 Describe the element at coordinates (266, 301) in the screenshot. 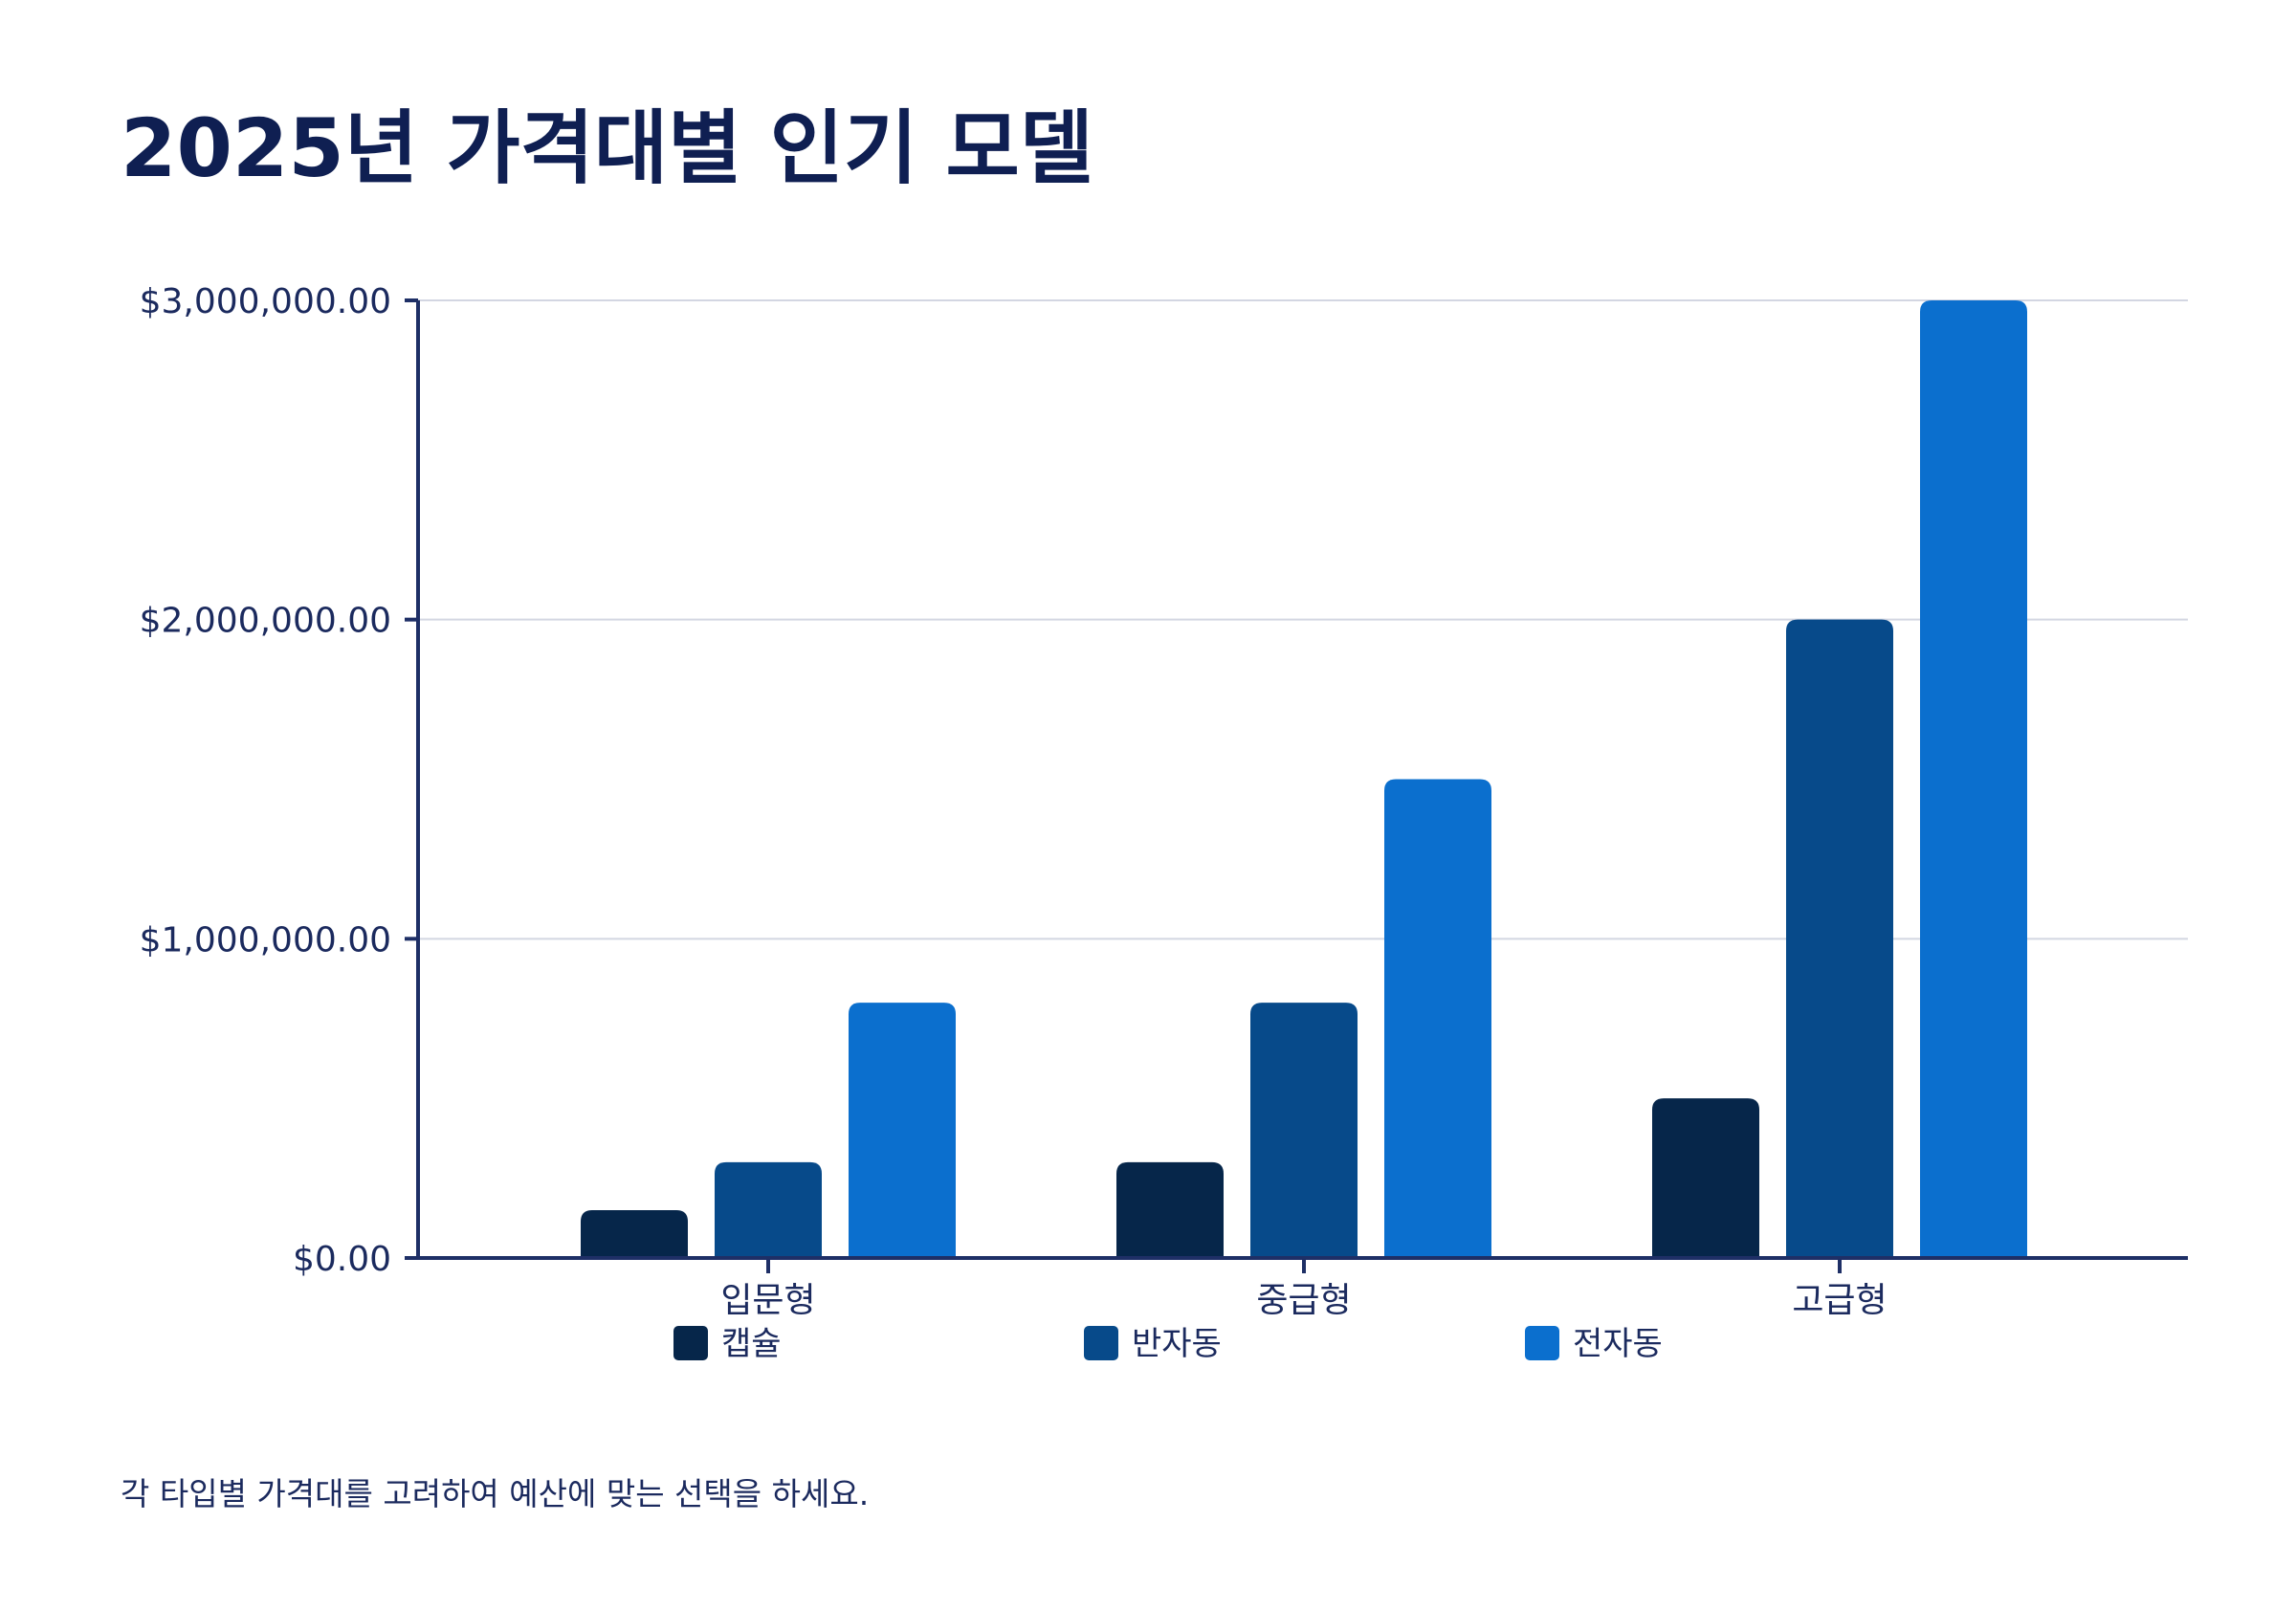

I see `y-tick-label: $3,000,000.00` at that location.